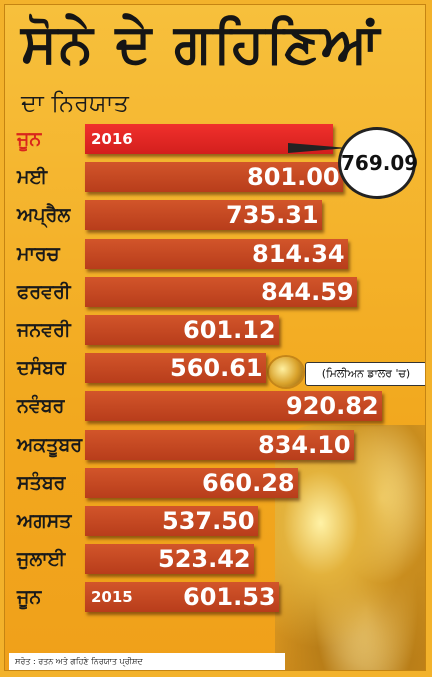 The image size is (432, 677). I want to click on gold-jewellery-photo, so click(350, 547).